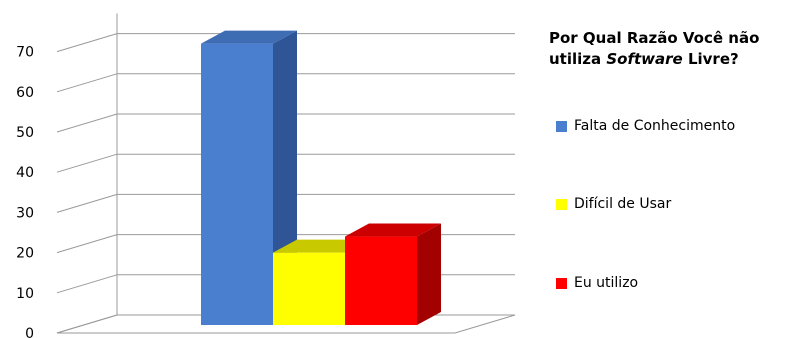  Describe the element at coordinates (29, 332) in the screenshot. I see `y-tick-label: 0` at that location.